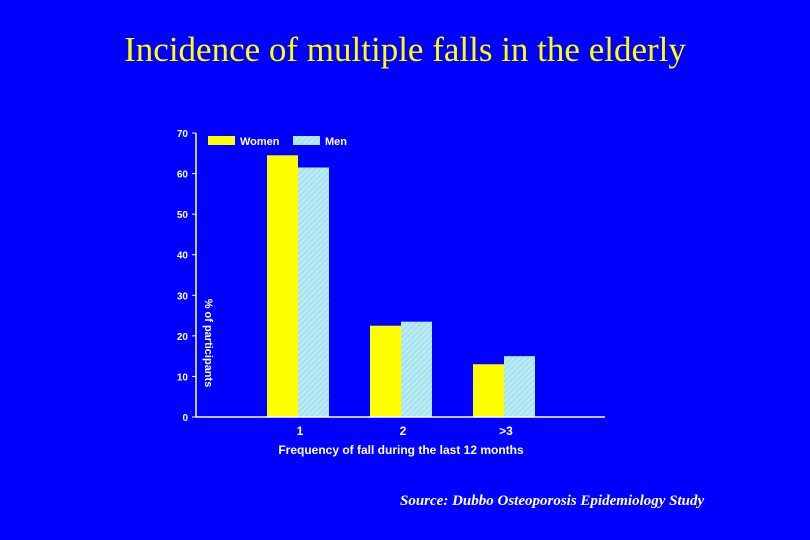  What do you see at coordinates (183, 215) in the screenshot?
I see `y-tick-label: 50` at bounding box center [183, 215].